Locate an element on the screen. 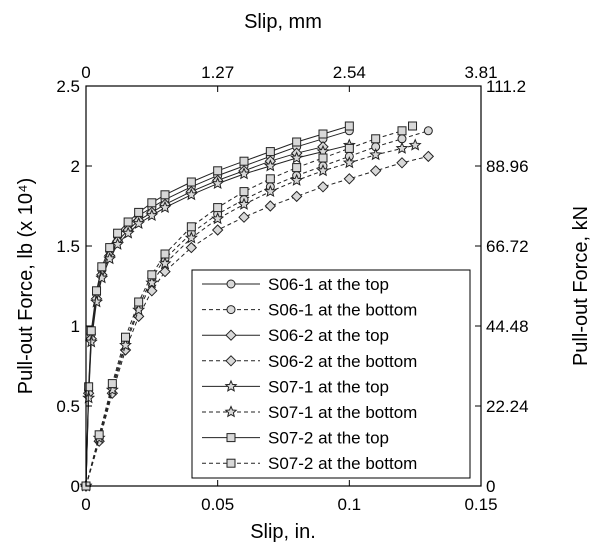 The height and width of the screenshot is (545, 595). y2-tick-label: 111.2 is located at coordinates (506, 86).